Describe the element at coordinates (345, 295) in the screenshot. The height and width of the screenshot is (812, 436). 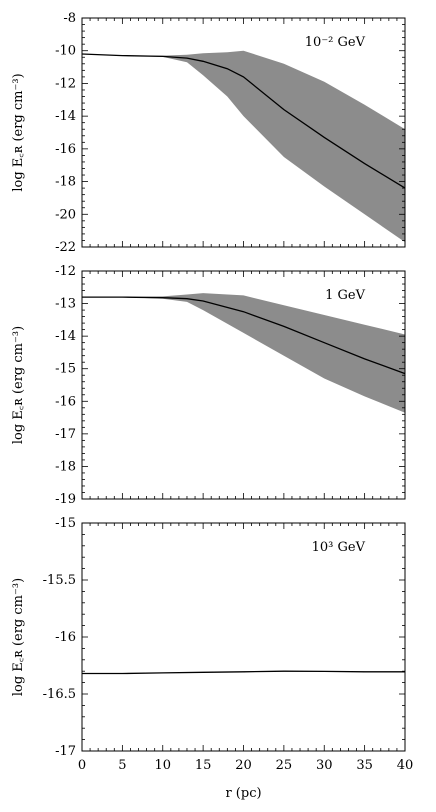
I see `panel-label: 1 GeV` at that location.